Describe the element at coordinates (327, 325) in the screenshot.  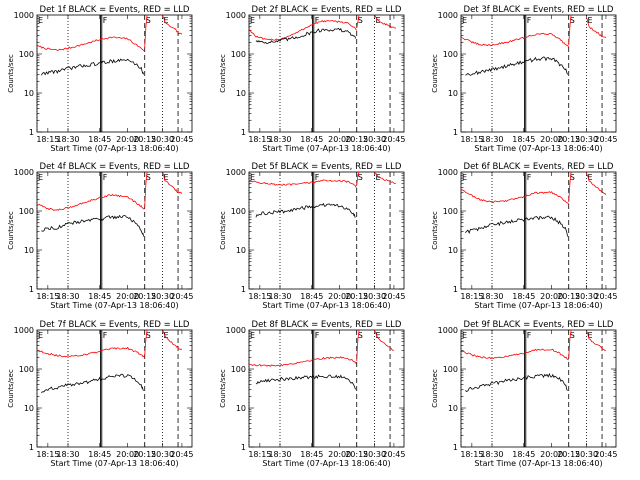
I see `panel-title: Det 8f BLACK = Events, RED = LLD` at that location.